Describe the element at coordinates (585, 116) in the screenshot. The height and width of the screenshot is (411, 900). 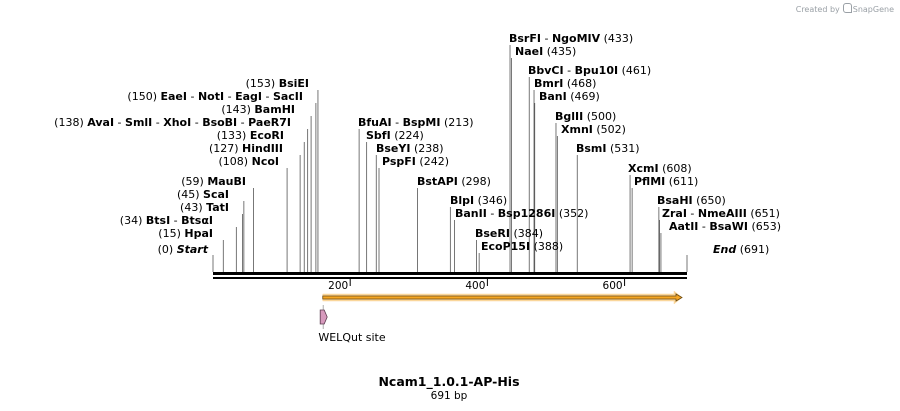
I see `site-label-500: BglII (500)` at that location.